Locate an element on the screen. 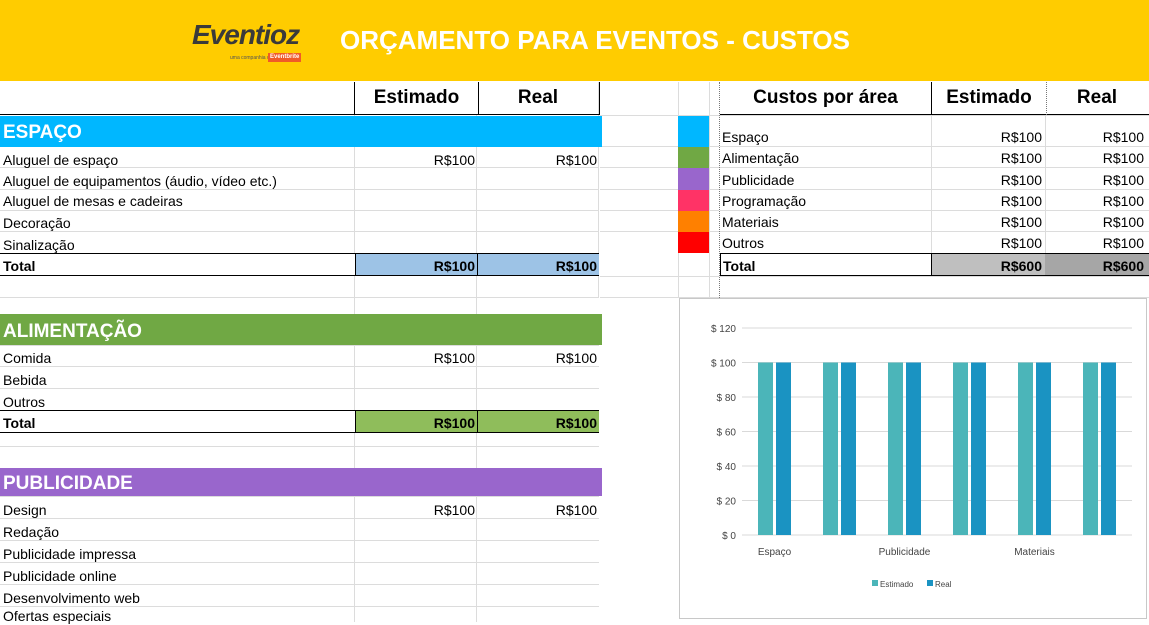 Image resolution: width=1149 pixels, height=625 pixels. row-label: Outros is located at coordinates (24, 402).